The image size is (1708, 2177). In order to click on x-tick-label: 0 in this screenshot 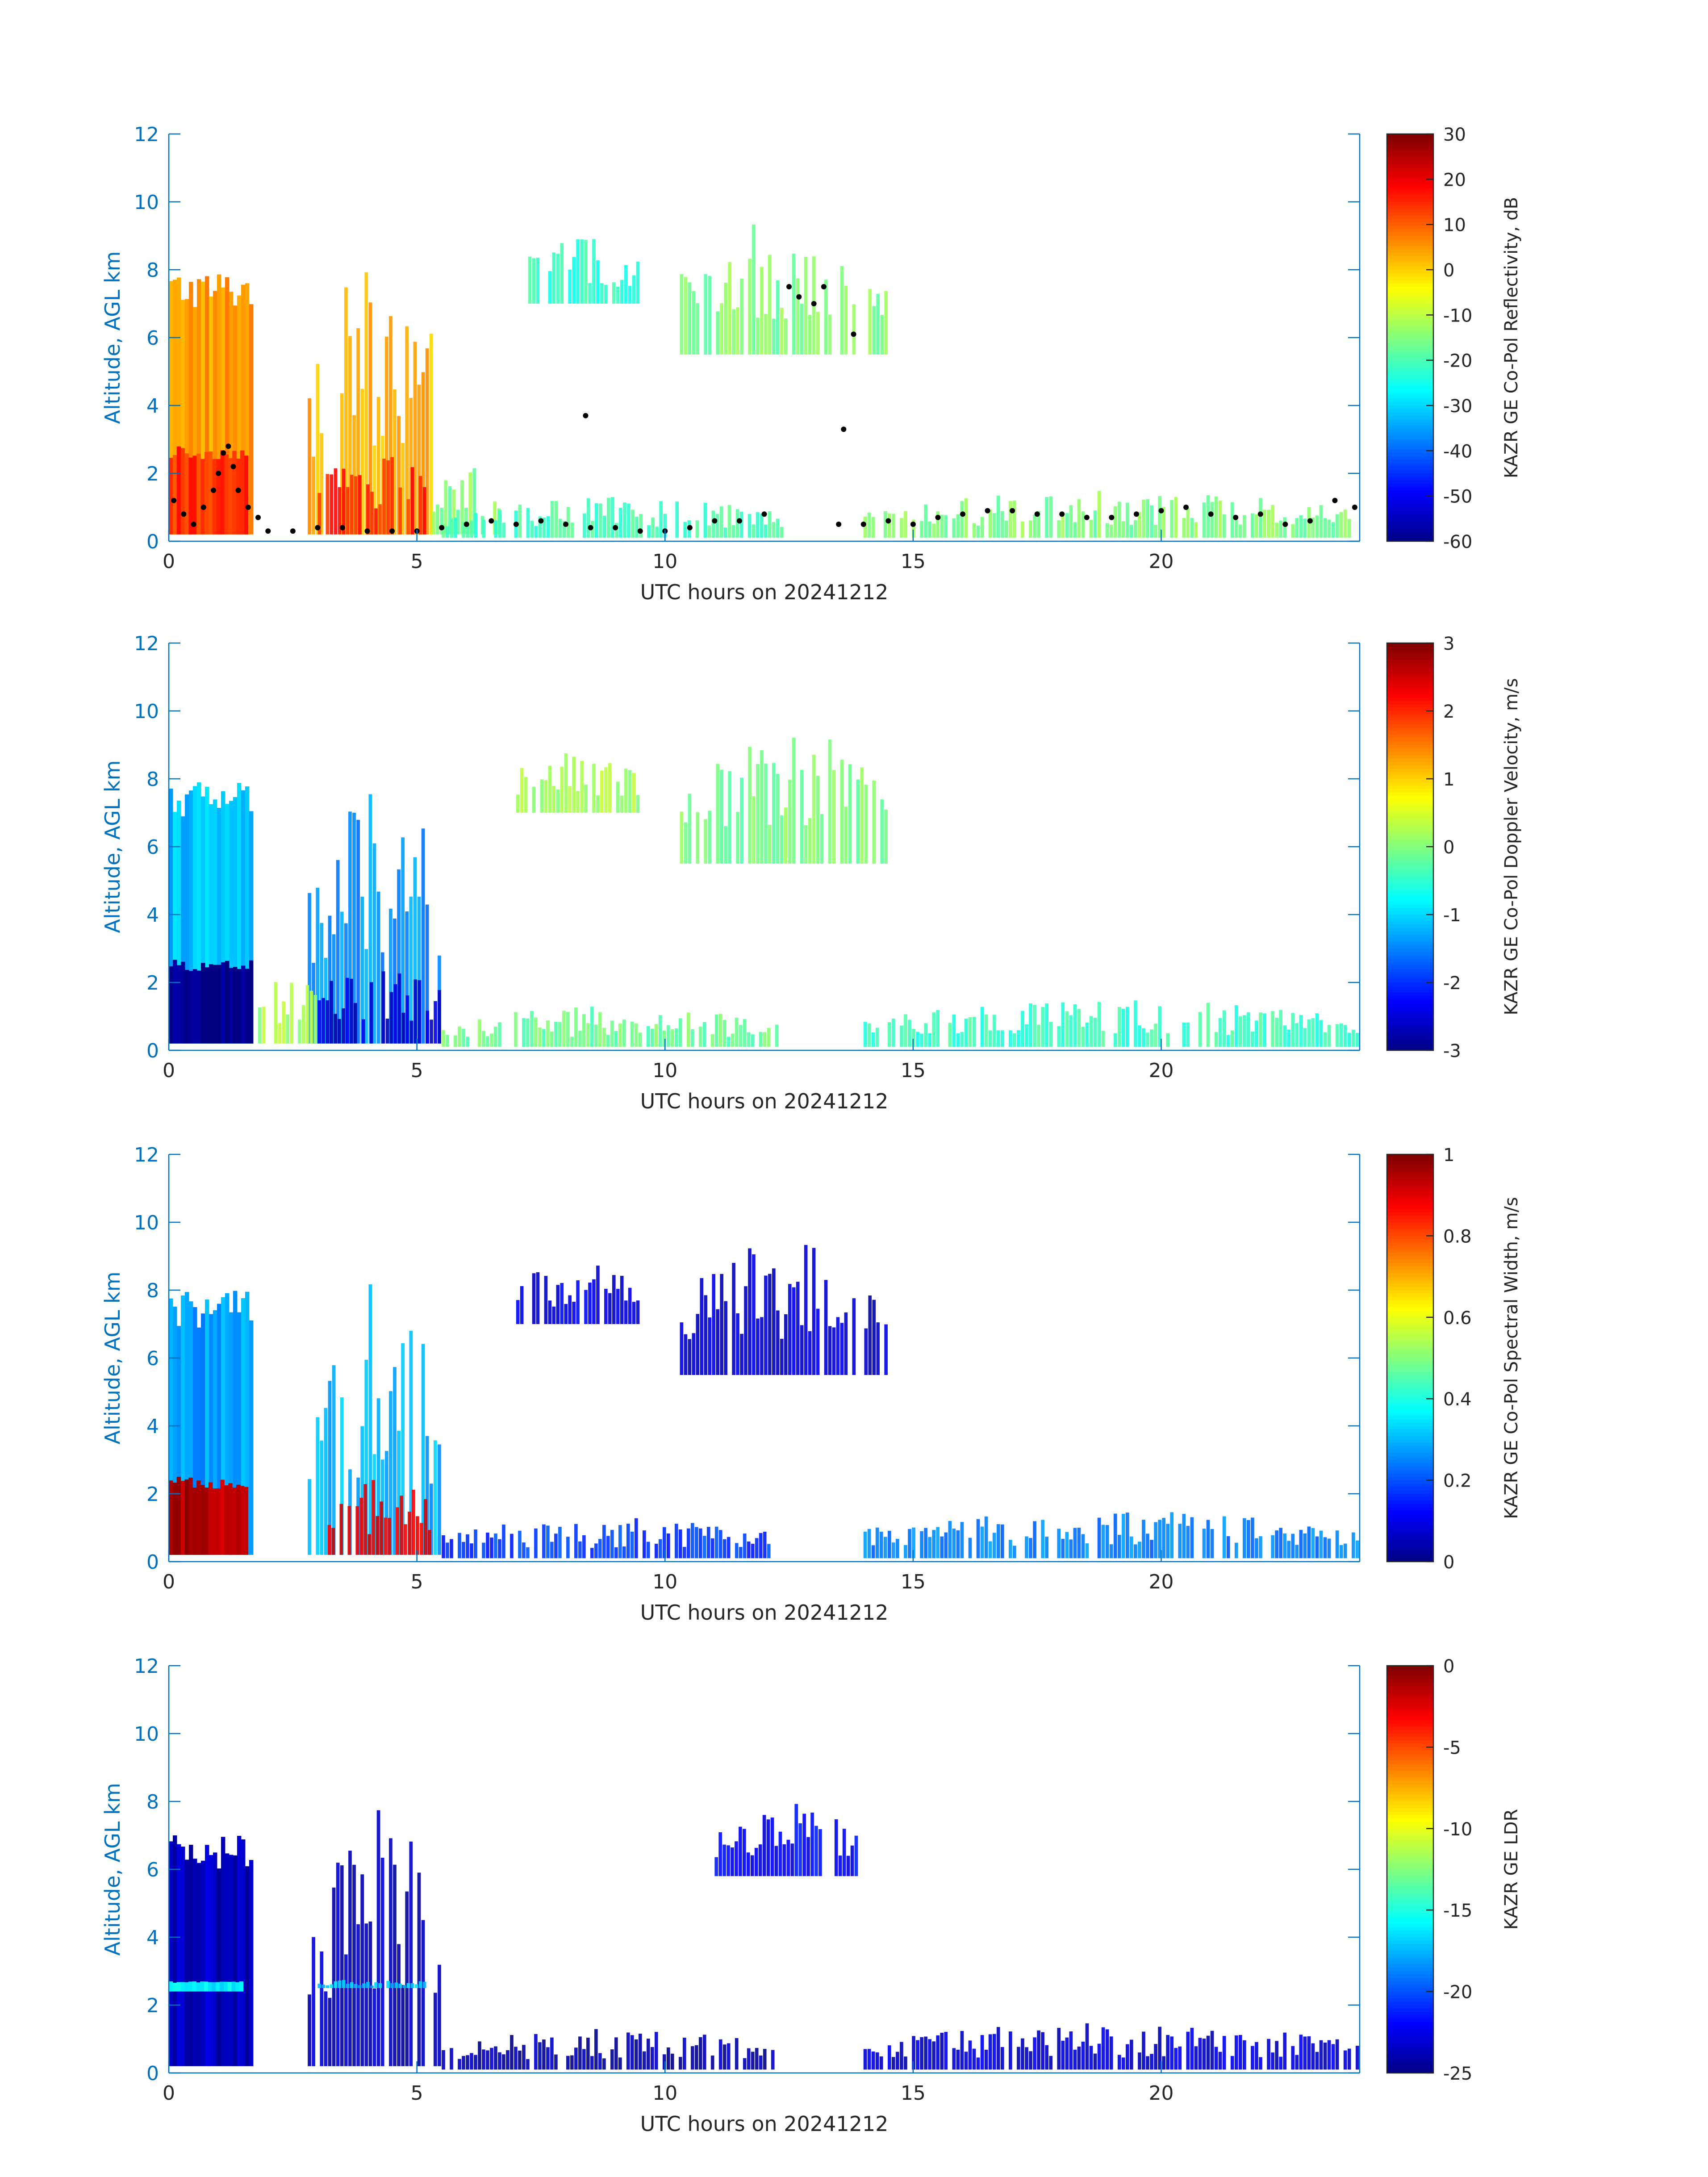, I will do `click(169, 1070)`.